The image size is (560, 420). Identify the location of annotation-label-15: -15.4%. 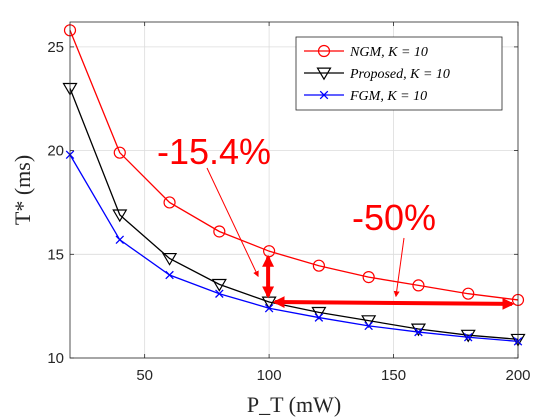
(214, 151).